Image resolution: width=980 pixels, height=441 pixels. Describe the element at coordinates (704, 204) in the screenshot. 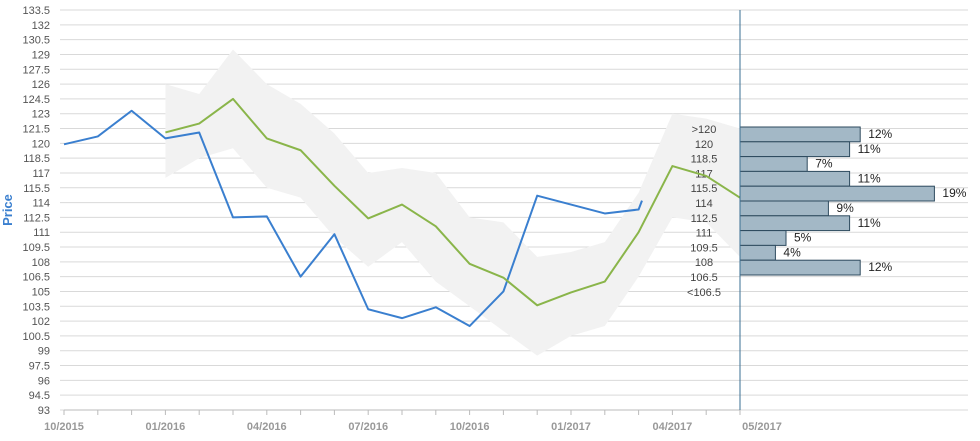

I see `histogram-bin-label: 114` at that location.